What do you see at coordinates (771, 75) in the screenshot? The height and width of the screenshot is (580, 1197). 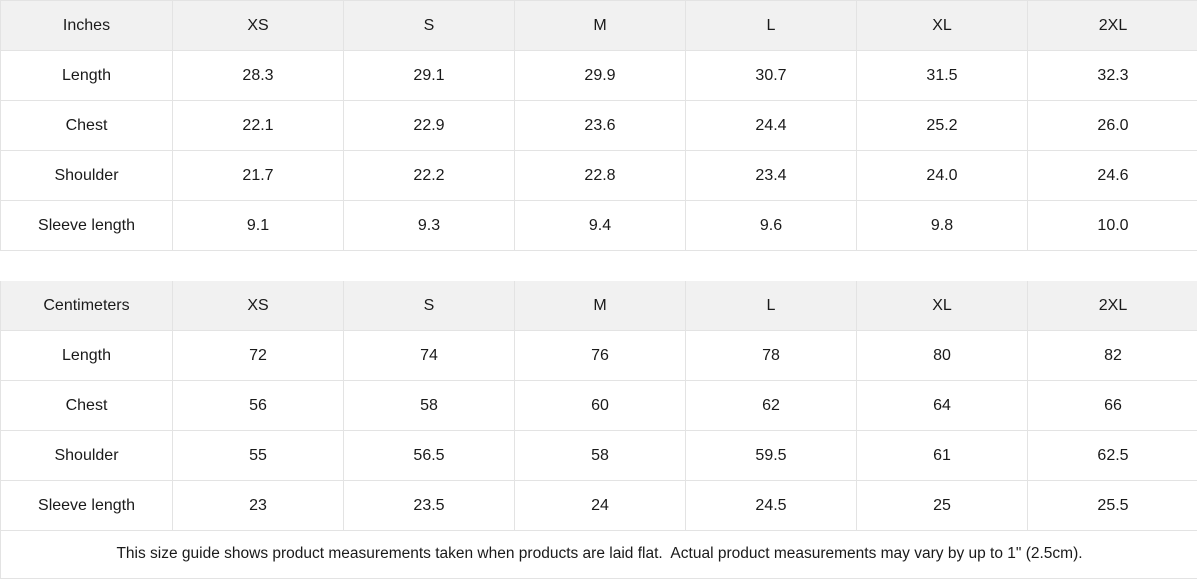 I see `cell-inches-length-l: 30.7` at bounding box center [771, 75].